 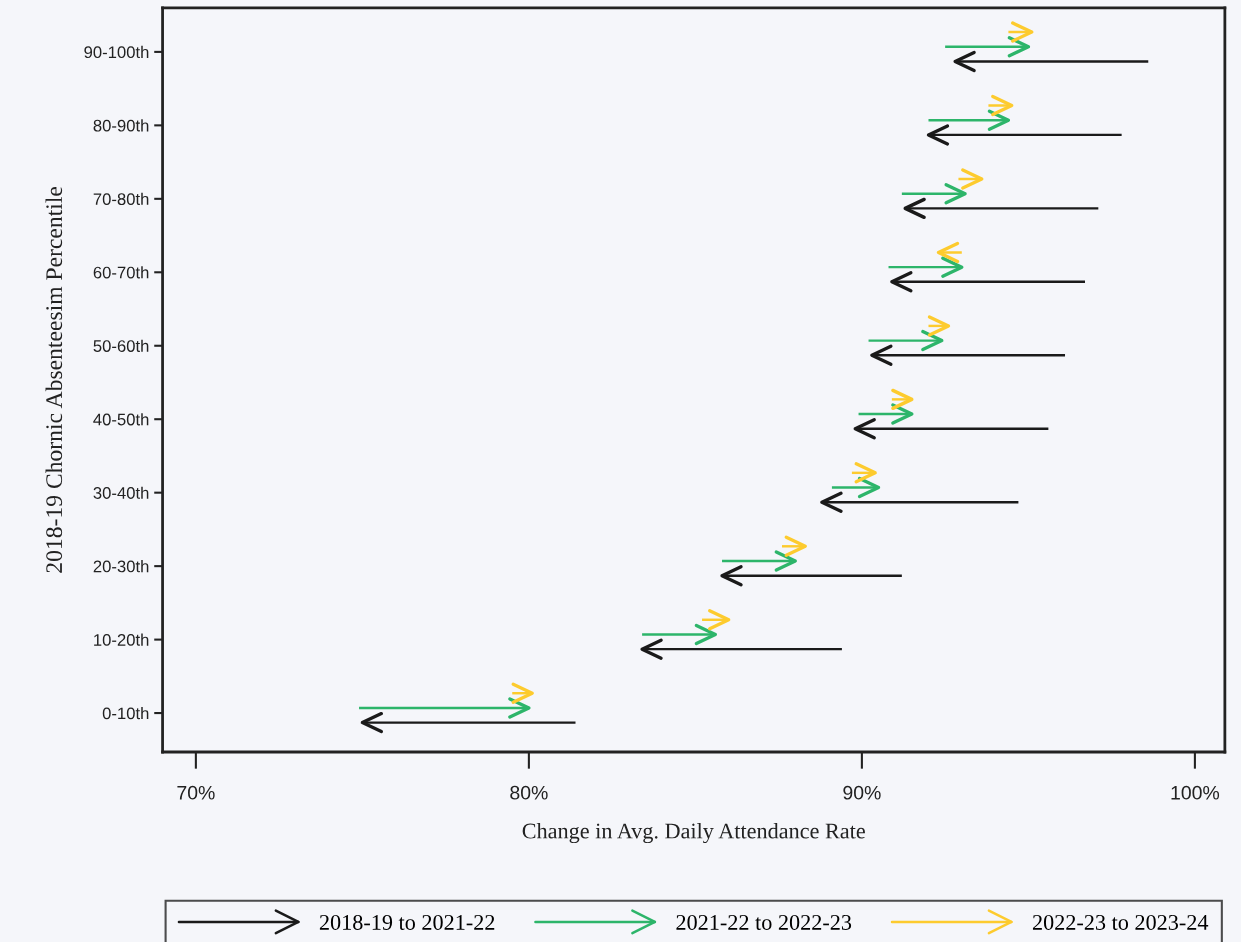 I want to click on legend-label: 2018-19 to 2021-22, so click(x=407, y=922).